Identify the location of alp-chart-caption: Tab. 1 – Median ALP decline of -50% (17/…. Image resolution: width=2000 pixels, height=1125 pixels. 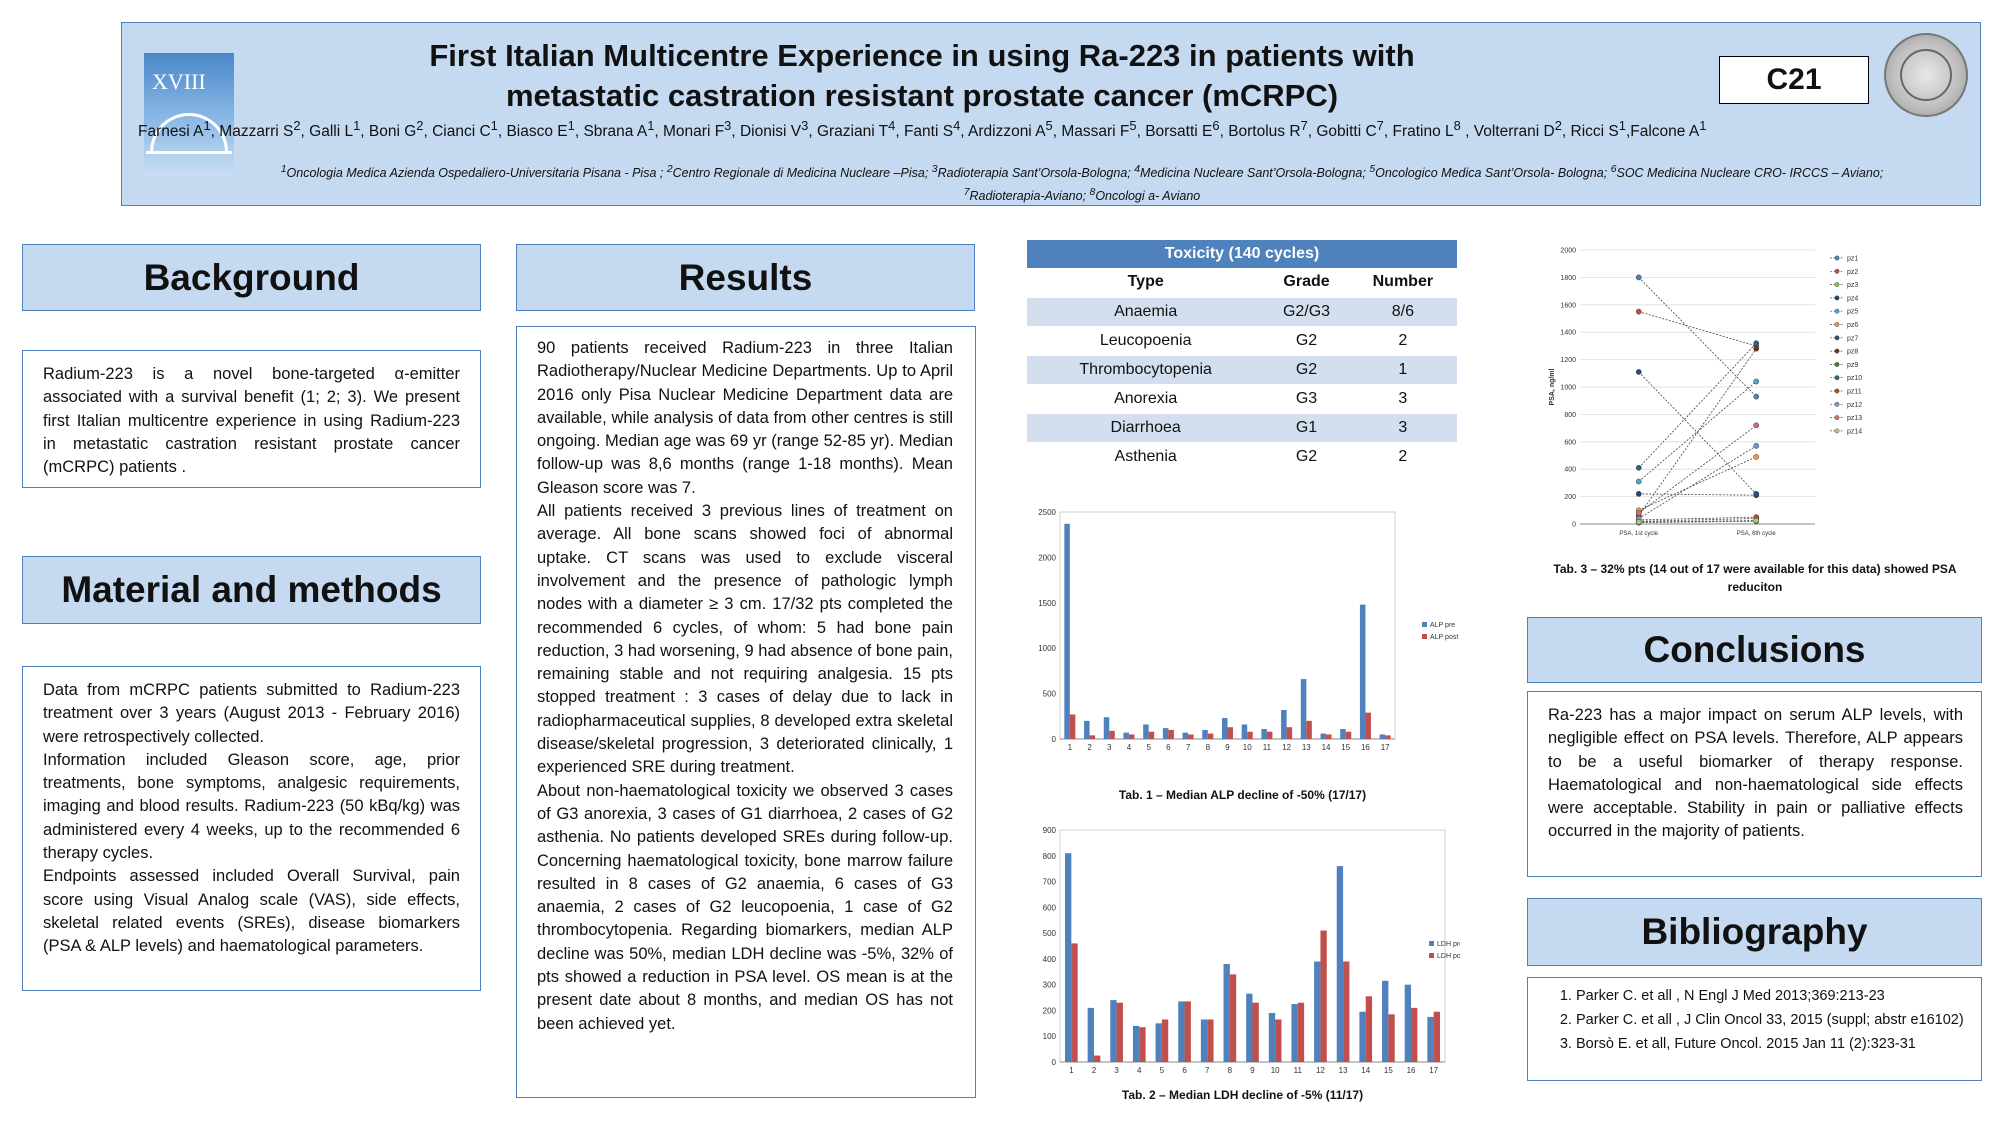
(1242, 795).